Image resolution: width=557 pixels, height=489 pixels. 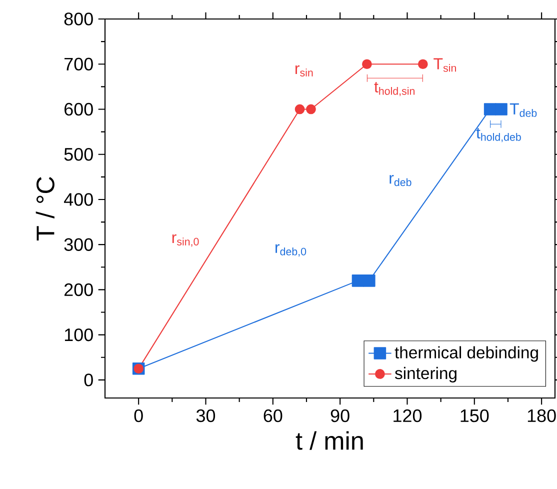 What do you see at coordinates (340, 415) in the screenshot?
I see `x-tick-label: 90` at bounding box center [340, 415].